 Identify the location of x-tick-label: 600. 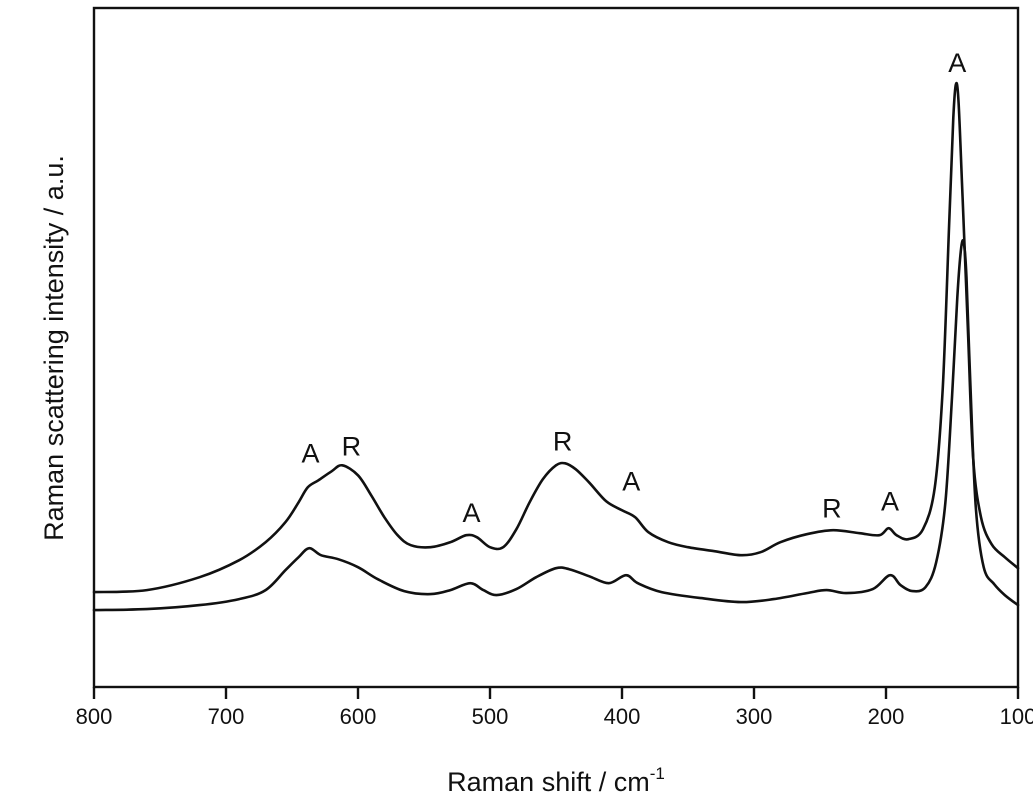
(358, 716).